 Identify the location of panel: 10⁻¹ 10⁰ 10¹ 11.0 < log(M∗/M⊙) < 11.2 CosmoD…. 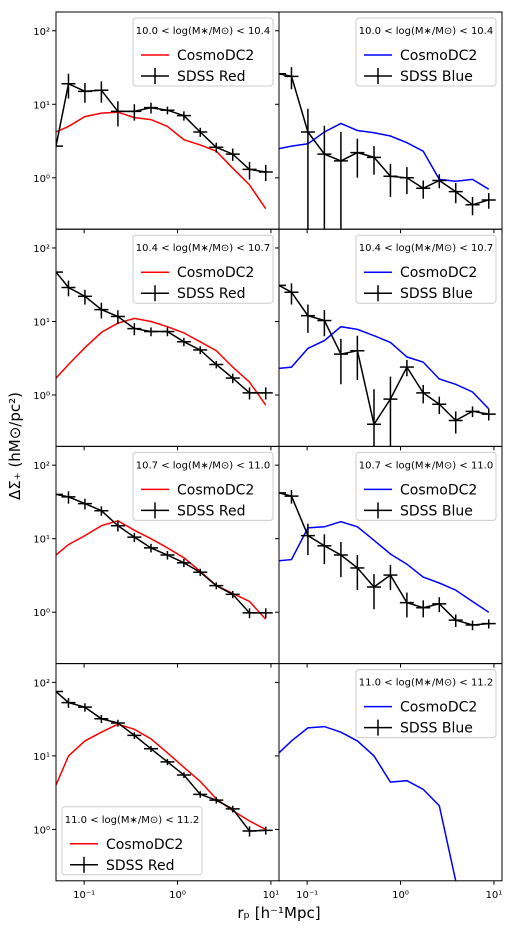
(389, 782).